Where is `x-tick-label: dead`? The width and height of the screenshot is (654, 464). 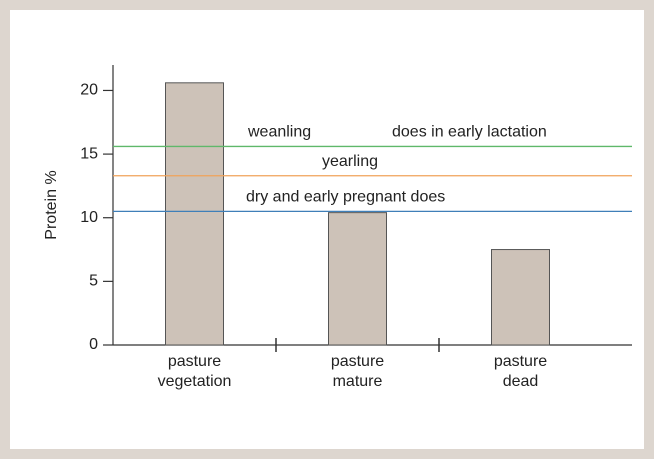
x-tick-label: dead is located at coordinates (521, 381).